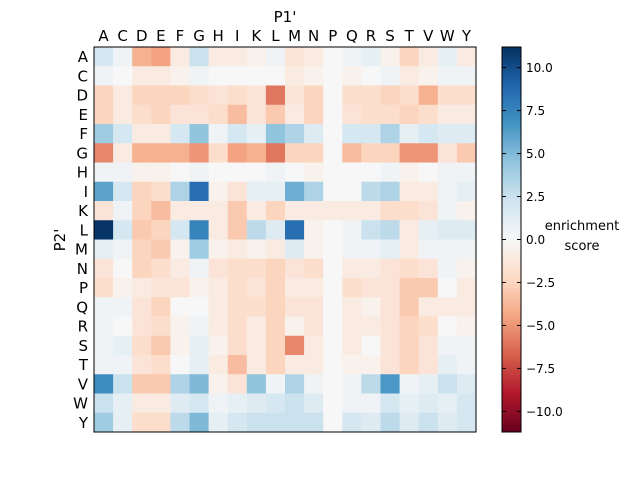  Describe the element at coordinates (161, 384) in the screenshot. I see `heatmap-cell-V-E` at that location.